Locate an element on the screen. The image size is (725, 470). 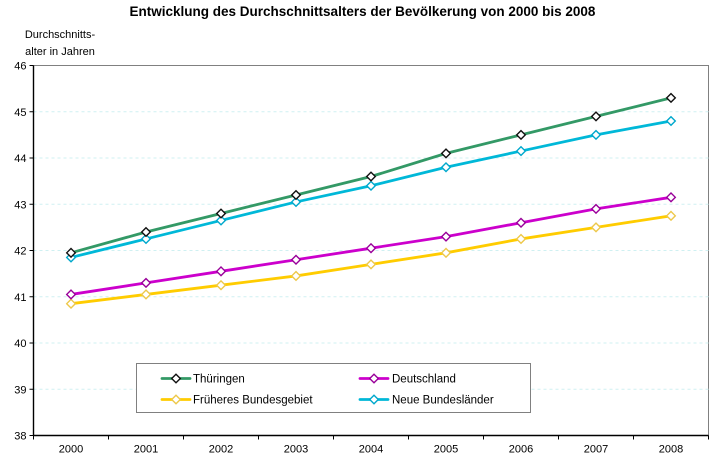
legend-box is located at coordinates (333, 388).